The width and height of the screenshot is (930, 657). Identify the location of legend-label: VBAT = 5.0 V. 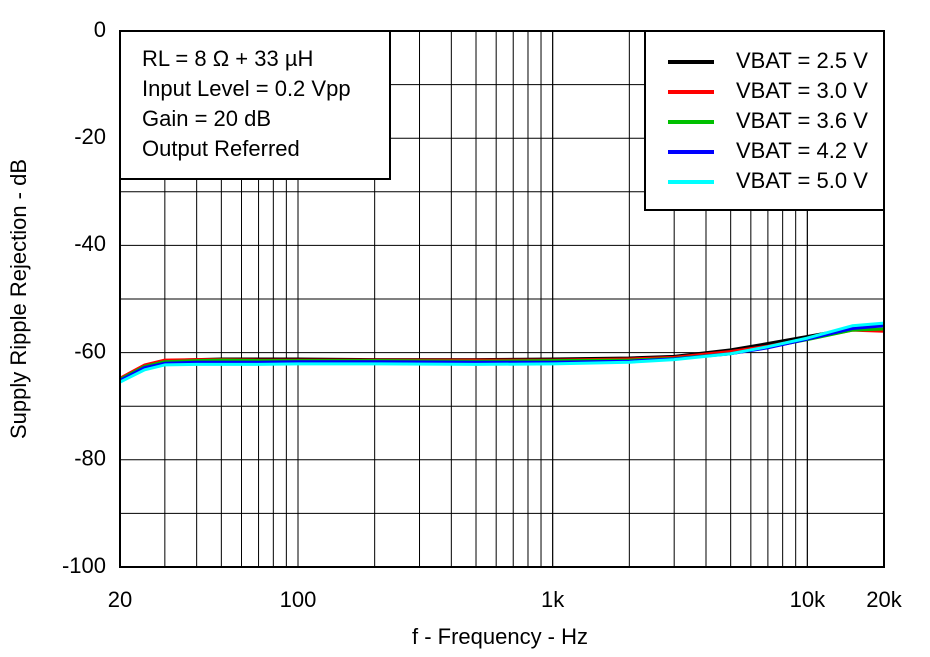
(802, 180).